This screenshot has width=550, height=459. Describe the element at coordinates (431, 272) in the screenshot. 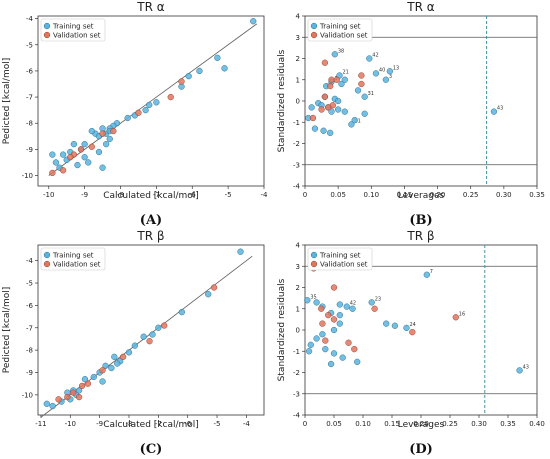

I see `point-label: 7` at that location.